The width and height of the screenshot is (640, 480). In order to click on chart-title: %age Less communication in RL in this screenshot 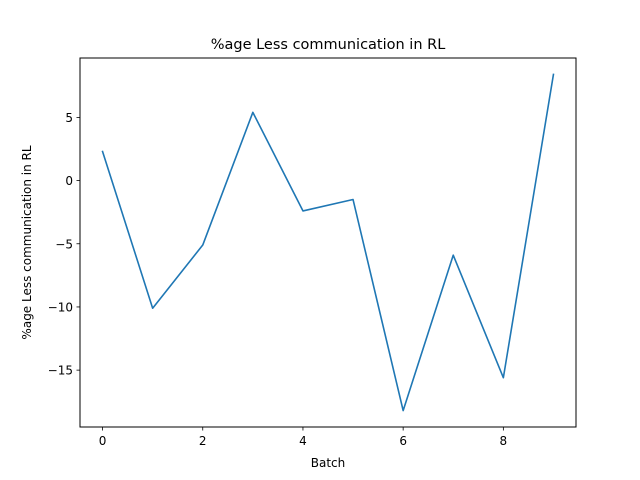, I will do `click(328, 45)`.